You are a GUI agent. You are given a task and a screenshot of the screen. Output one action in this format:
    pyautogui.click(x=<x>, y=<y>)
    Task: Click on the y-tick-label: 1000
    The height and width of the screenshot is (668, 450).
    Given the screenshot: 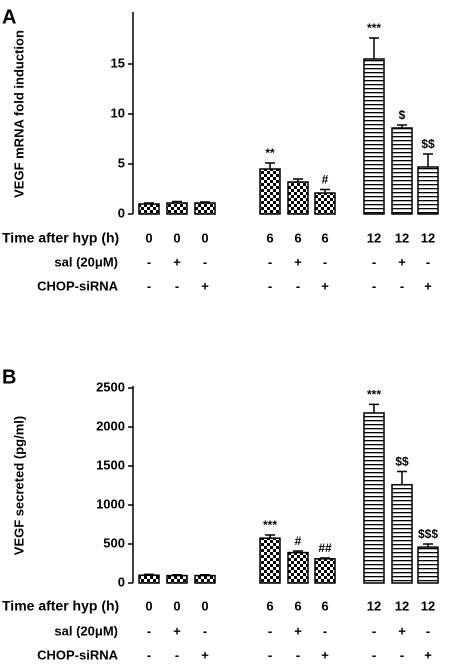 What is the action you would take?
    pyautogui.click(x=110, y=503)
    